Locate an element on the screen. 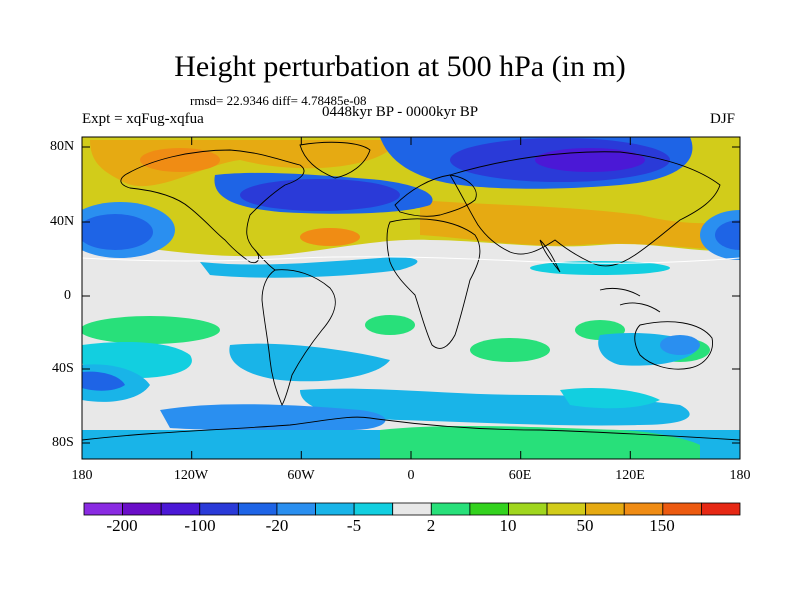 This screenshot has width=800, height=600. colorbar-label: -20 is located at coordinates (277, 525).